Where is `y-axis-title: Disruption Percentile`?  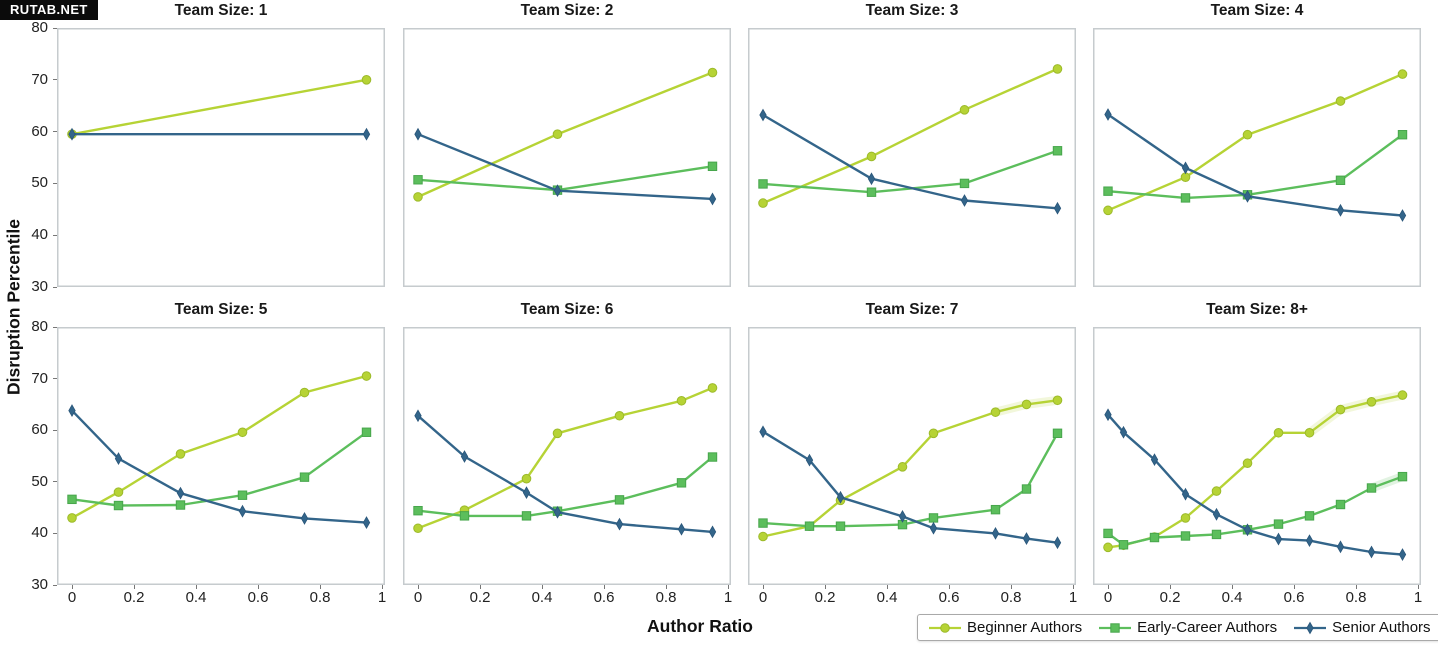 y-axis-title: Disruption Percentile is located at coordinates (13, 307).